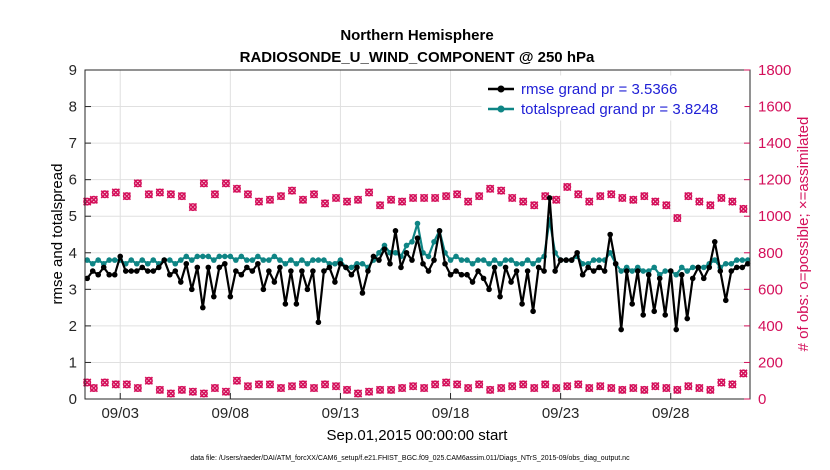  What do you see at coordinates (774, 107) in the screenshot?
I see `y-right-tick-label: 1600` at bounding box center [774, 107].